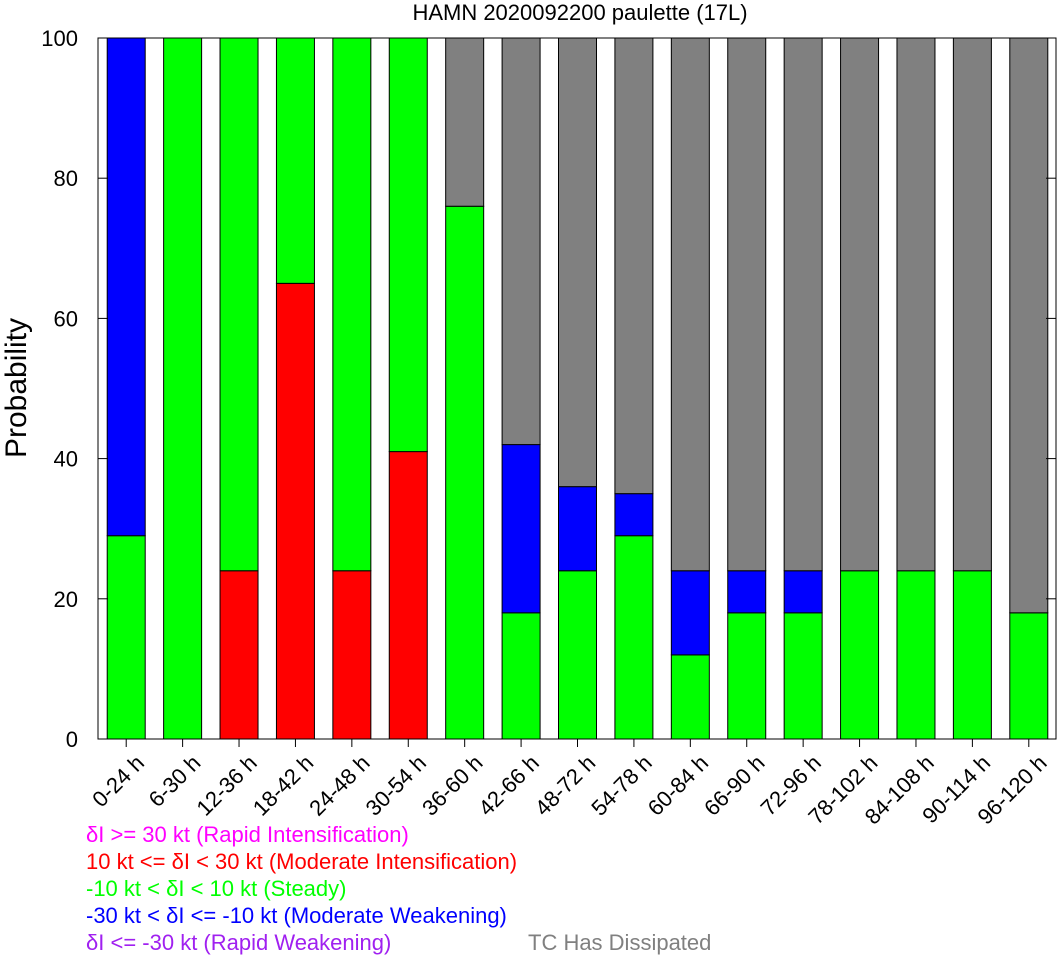 The image size is (1057, 960). I want to click on y-tick-label-40: 40, so click(66, 459).